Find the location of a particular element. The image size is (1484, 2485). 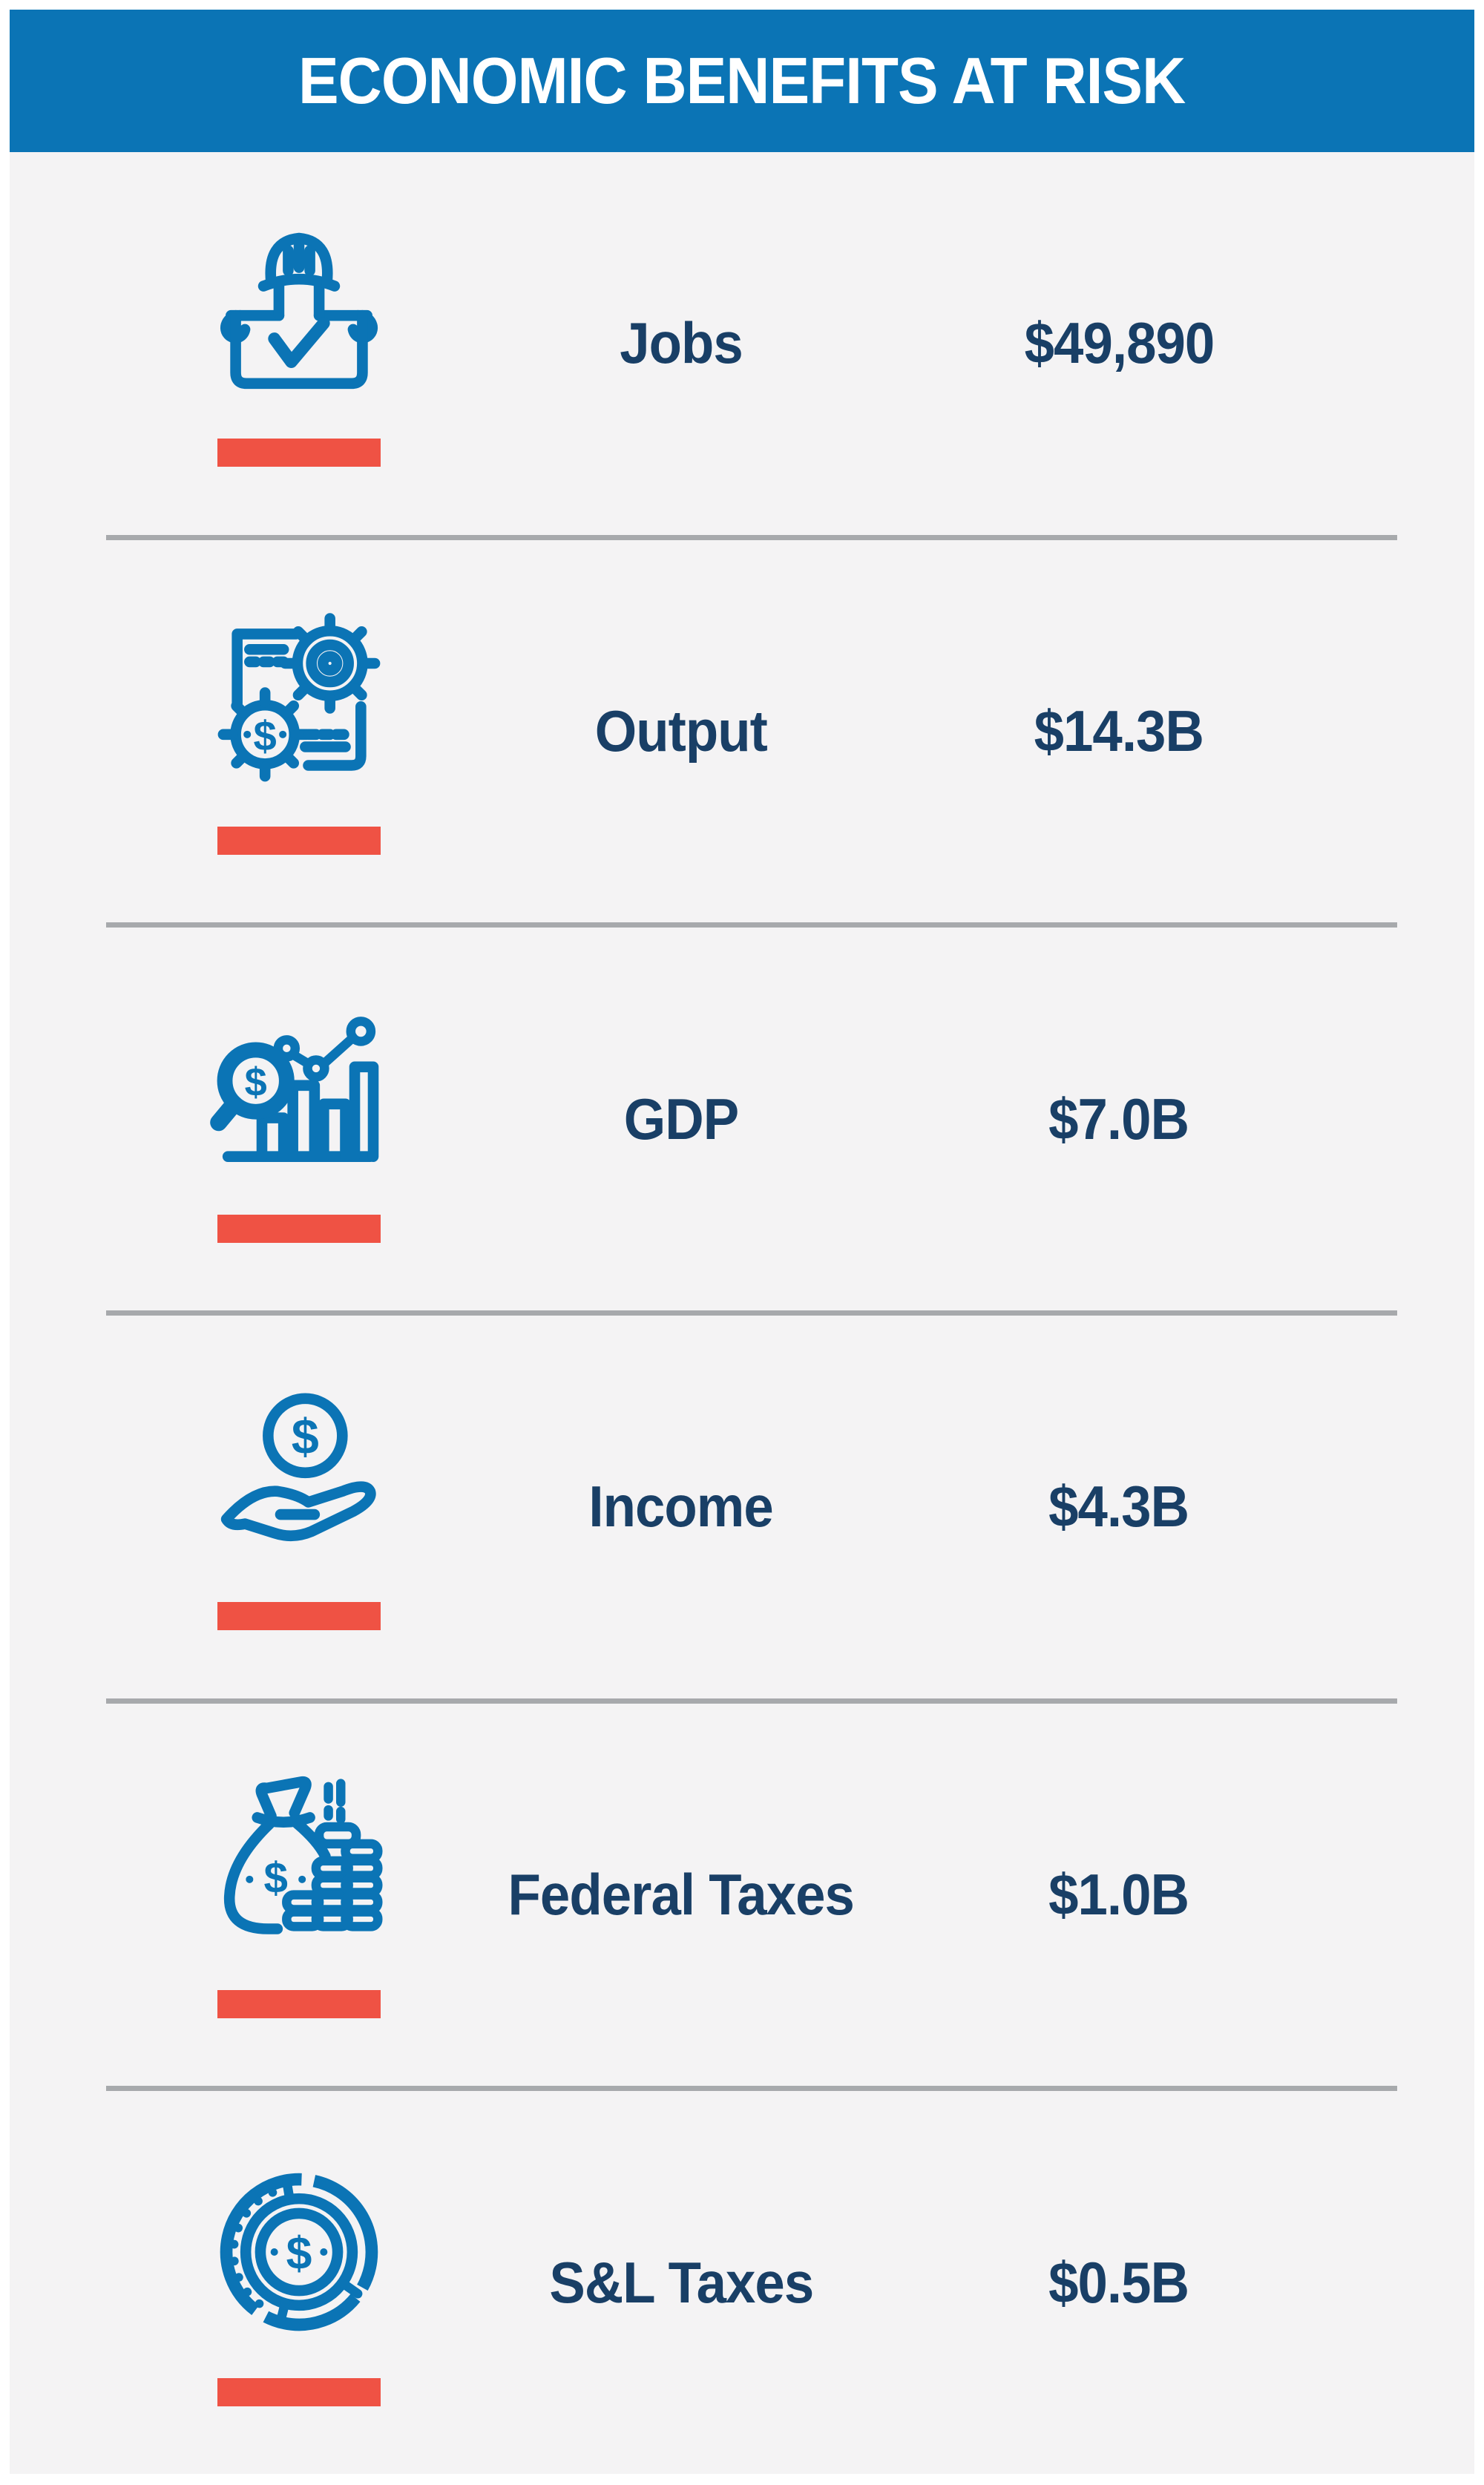

donut-dollar-icon: $ is located at coordinates (299, 2252).